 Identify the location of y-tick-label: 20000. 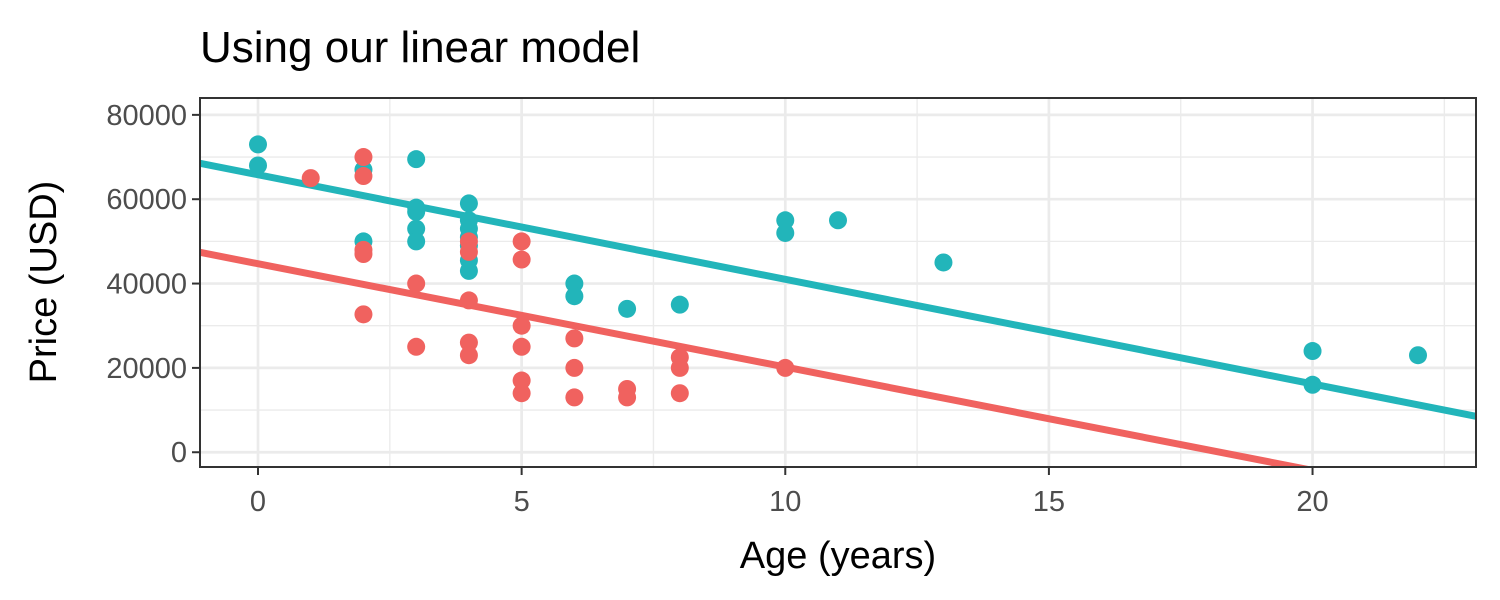
(146, 369).